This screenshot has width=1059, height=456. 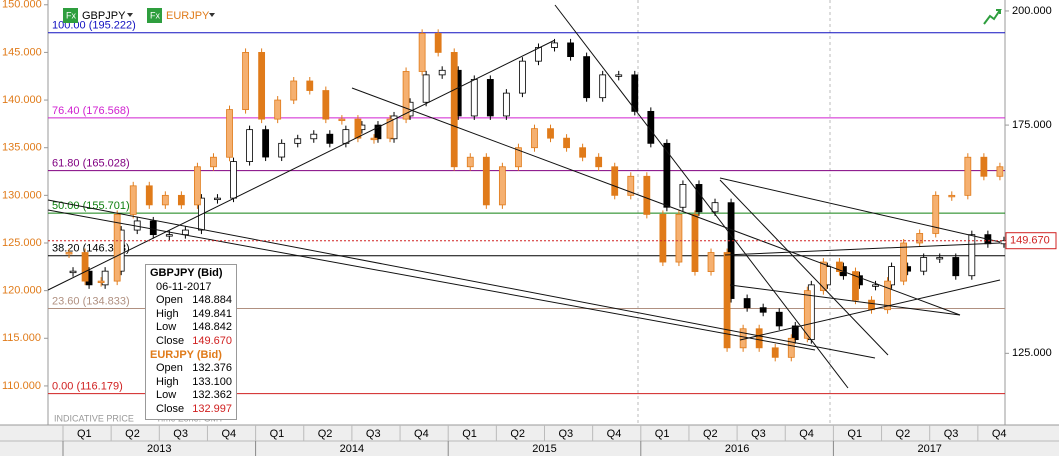 I want to click on fib-label: 61.80 (165.028), so click(x=91, y=164).